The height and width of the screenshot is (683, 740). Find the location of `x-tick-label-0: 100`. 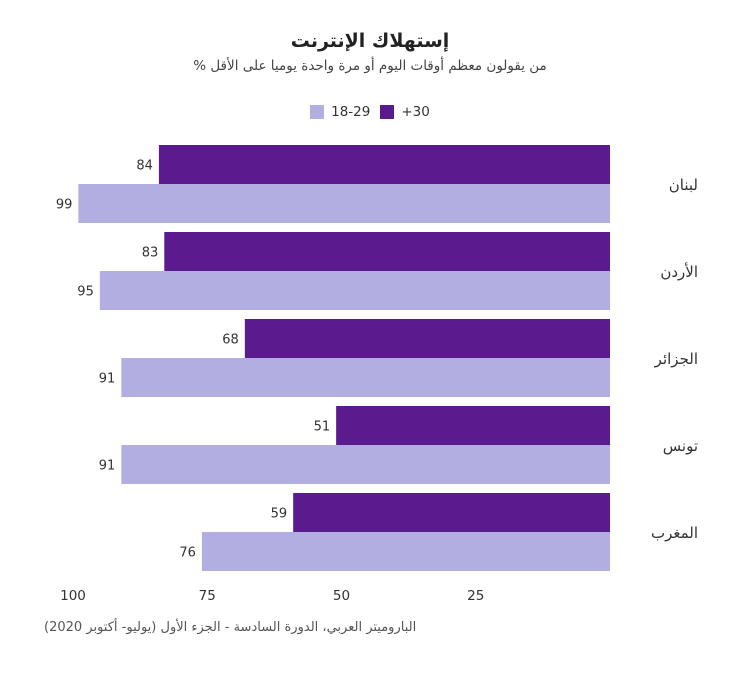

x-tick-label-0: 100 is located at coordinates (73, 596).